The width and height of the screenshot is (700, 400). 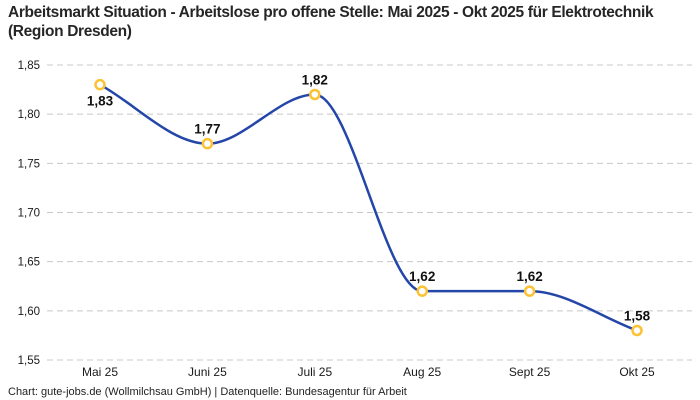 I want to click on y-axis-tick-label: 1,55, so click(x=29, y=361).